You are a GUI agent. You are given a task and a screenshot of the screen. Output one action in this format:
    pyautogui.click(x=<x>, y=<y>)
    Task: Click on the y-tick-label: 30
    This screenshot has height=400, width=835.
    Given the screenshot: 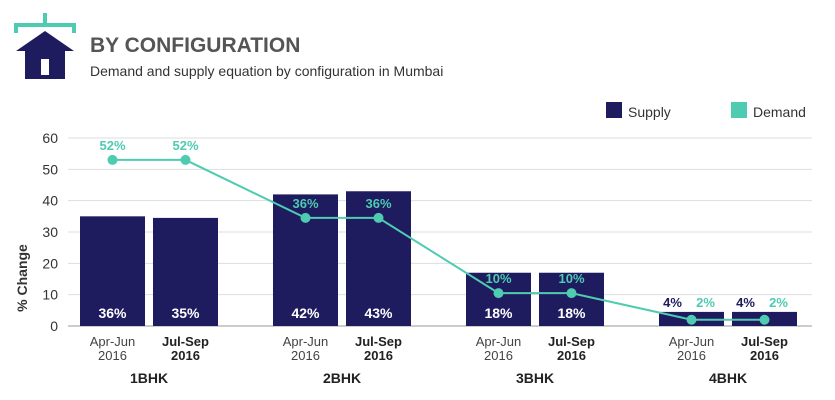 What is the action you would take?
    pyautogui.click(x=50, y=232)
    